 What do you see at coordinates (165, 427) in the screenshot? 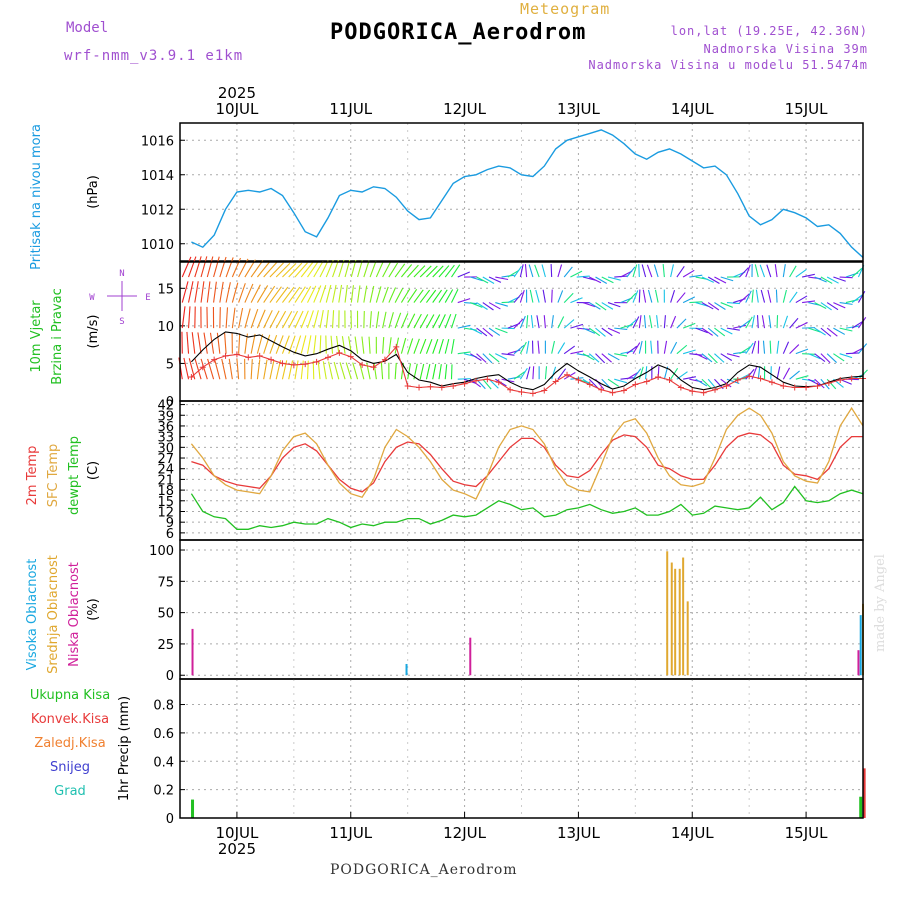
I see `y-tick-label: 36` at bounding box center [165, 427].